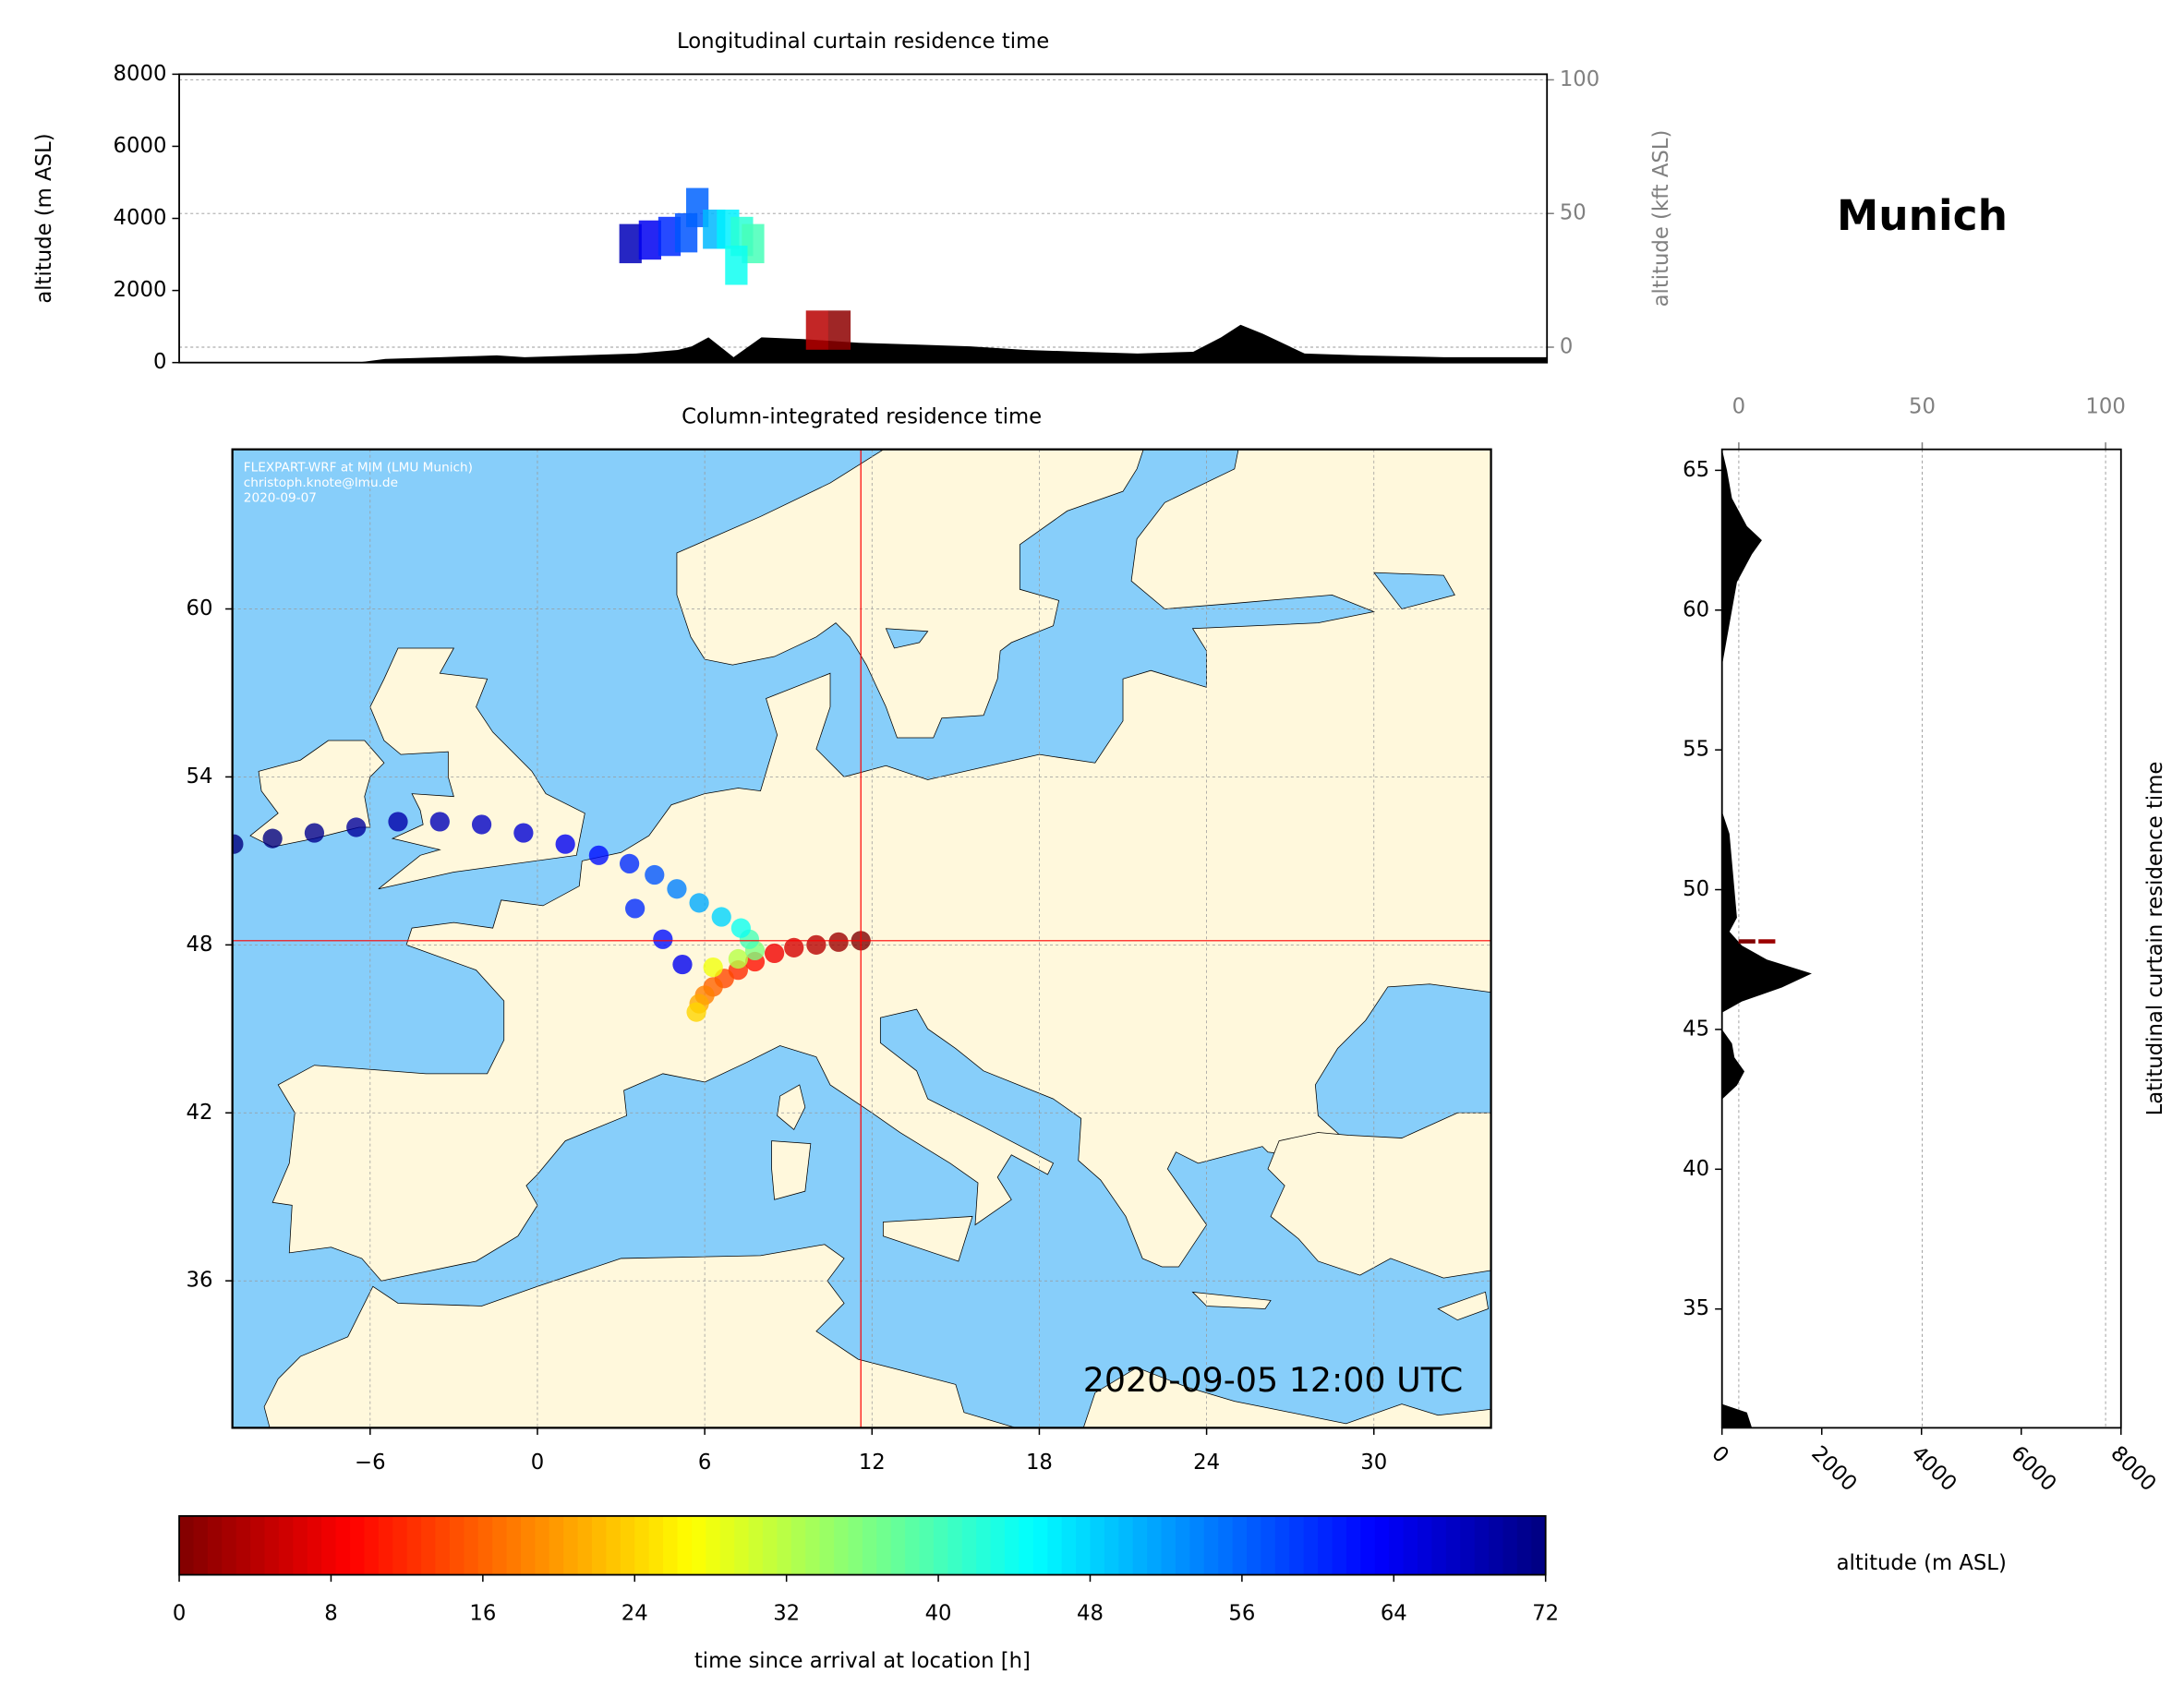 Image resolution: width=2184 pixels, height=1698 pixels. What do you see at coordinates (140, 218) in the screenshot?
I see `y-tick-label: 4000` at bounding box center [140, 218].